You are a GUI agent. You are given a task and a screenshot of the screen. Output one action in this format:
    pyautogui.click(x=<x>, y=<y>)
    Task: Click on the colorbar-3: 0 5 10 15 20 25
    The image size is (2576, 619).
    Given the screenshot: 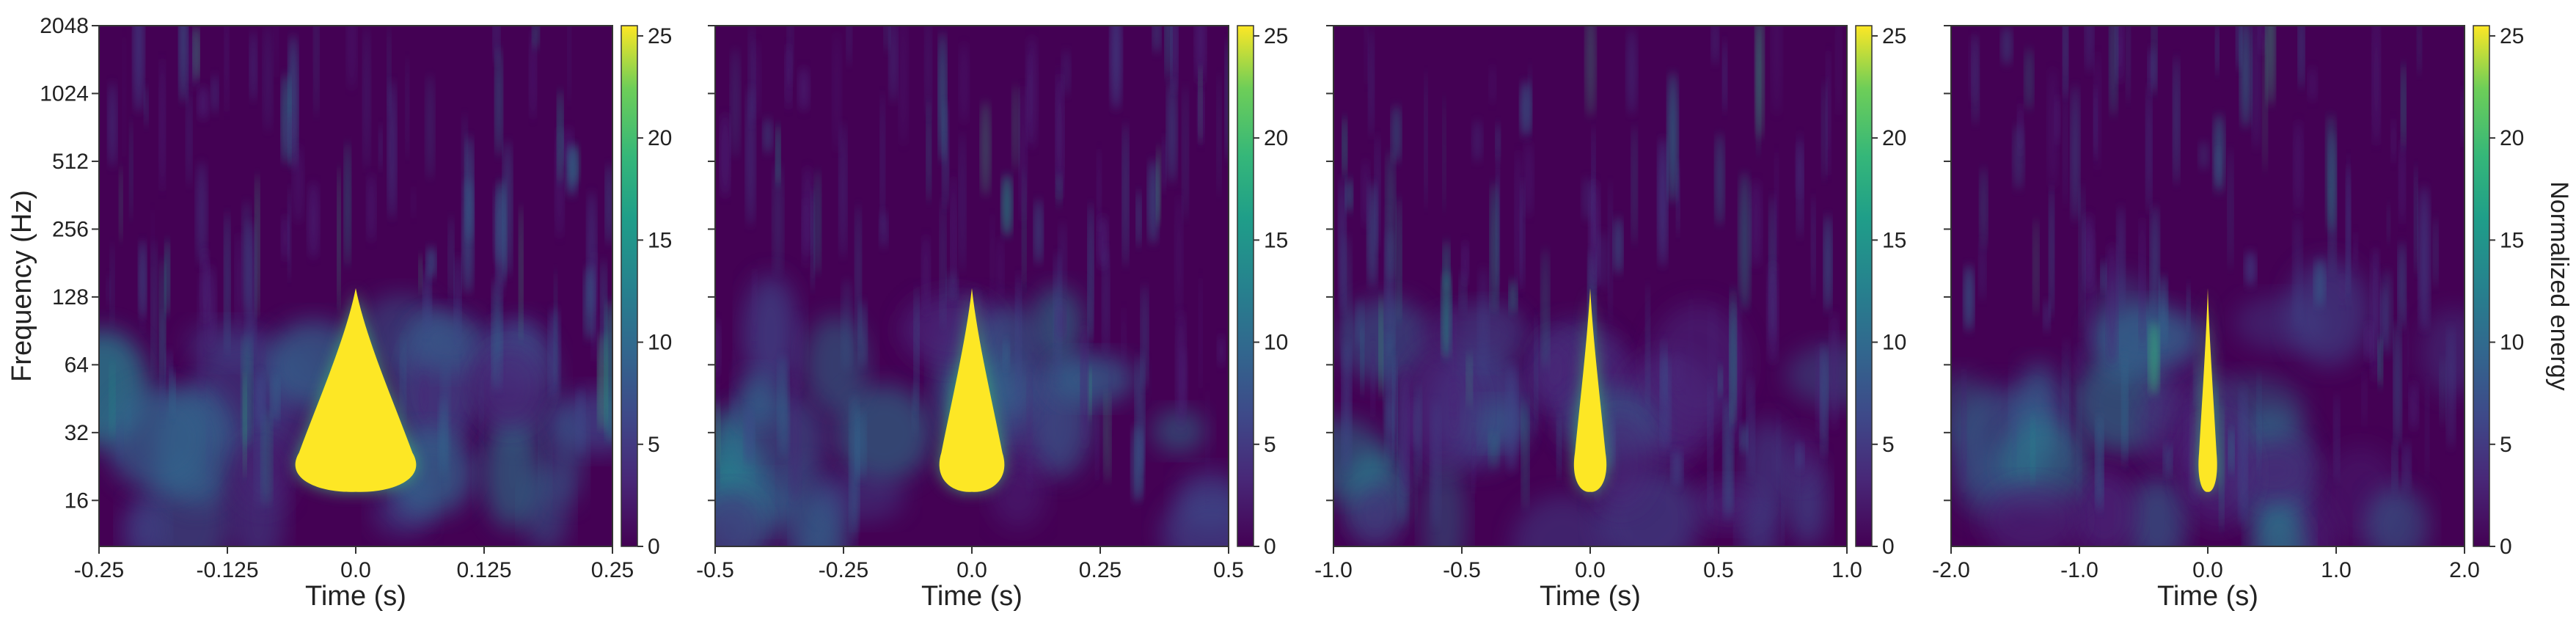 What is the action you would take?
    pyautogui.click(x=1880, y=291)
    